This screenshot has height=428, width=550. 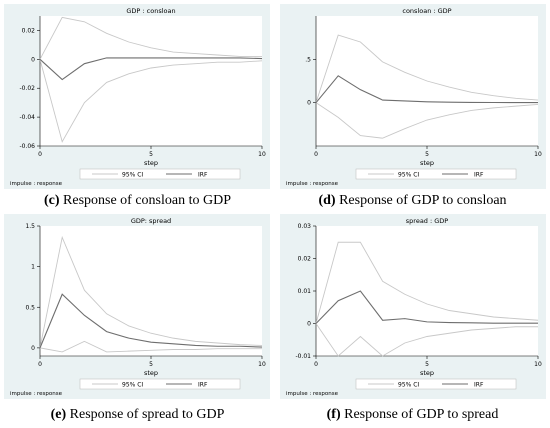 I want to click on caption-f-letter: (f), so click(x=333, y=414).